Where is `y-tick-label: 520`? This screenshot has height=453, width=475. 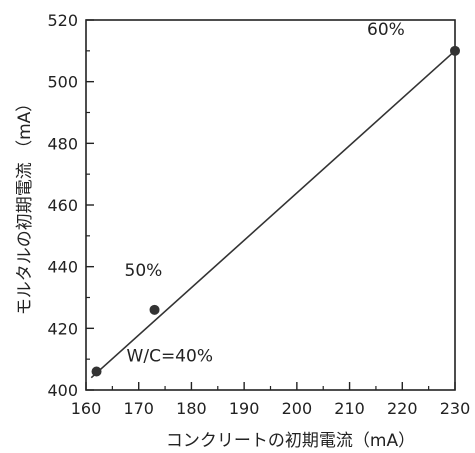
y-tick-label: 520 is located at coordinates (62, 20).